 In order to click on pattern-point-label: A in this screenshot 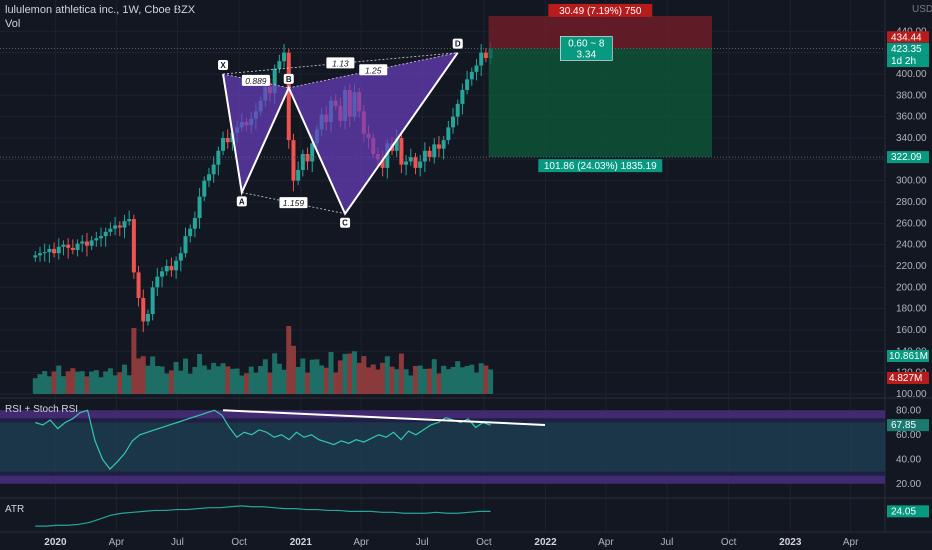, I will do `click(242, 201)`.